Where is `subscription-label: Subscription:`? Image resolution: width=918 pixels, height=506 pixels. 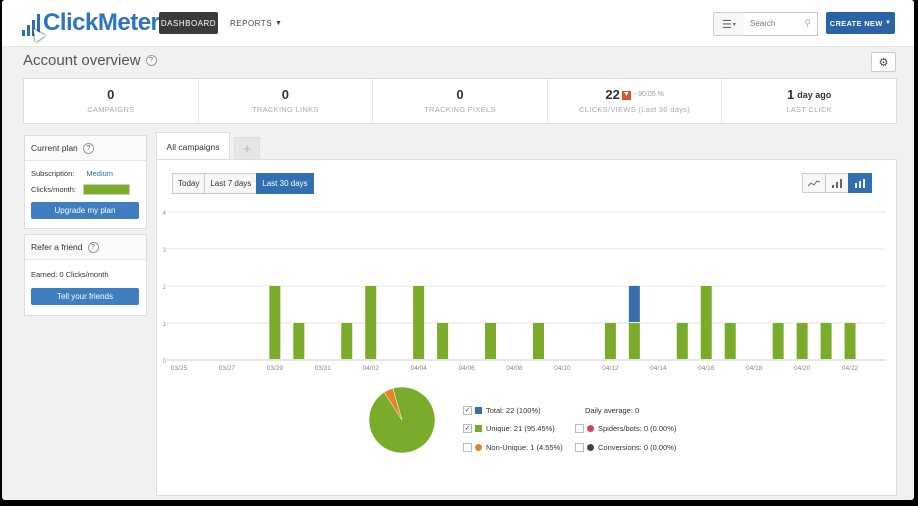 subscription-label: Subscription: is located at coordinates (53, 173).